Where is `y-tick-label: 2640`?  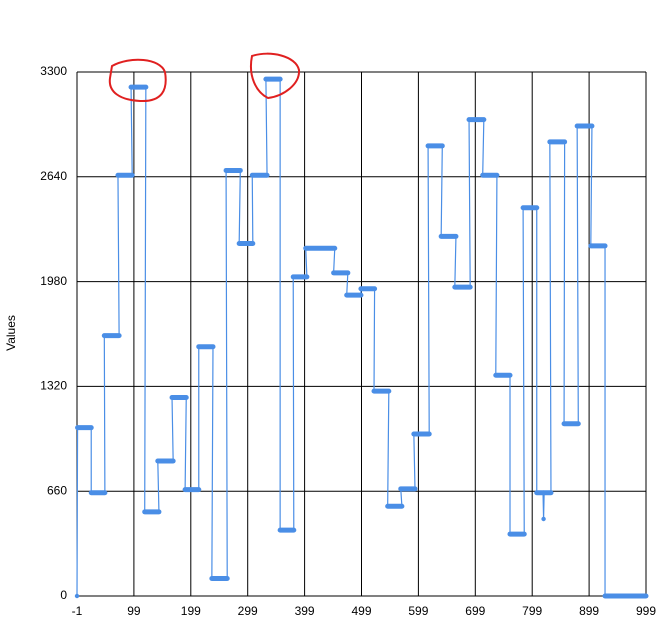
y-tick-label: 2640 is located at coordinates (53, 176).